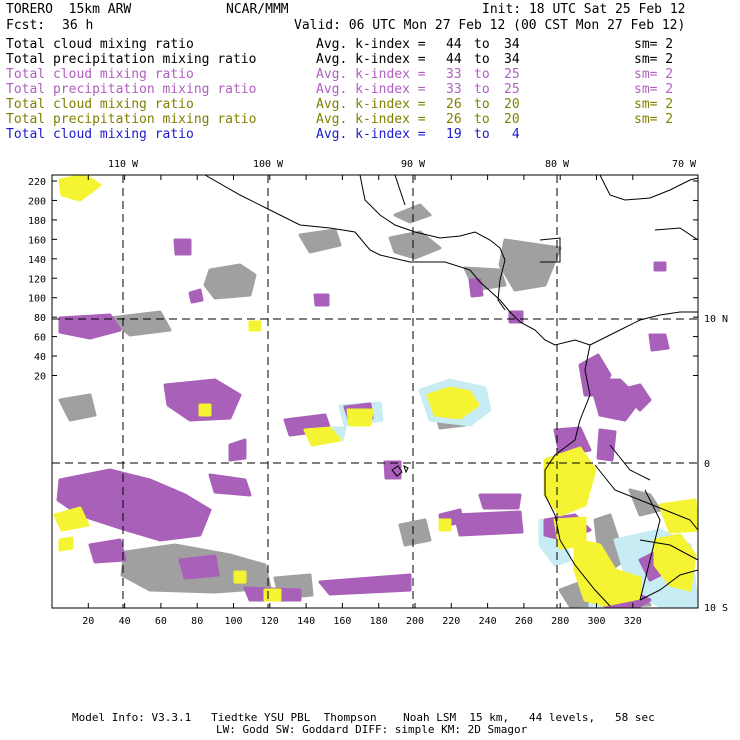  What do you see at coordinates (512, 89) in the screenshot?
I see `legend-range-end: 25` at bounding box center [512, 89].